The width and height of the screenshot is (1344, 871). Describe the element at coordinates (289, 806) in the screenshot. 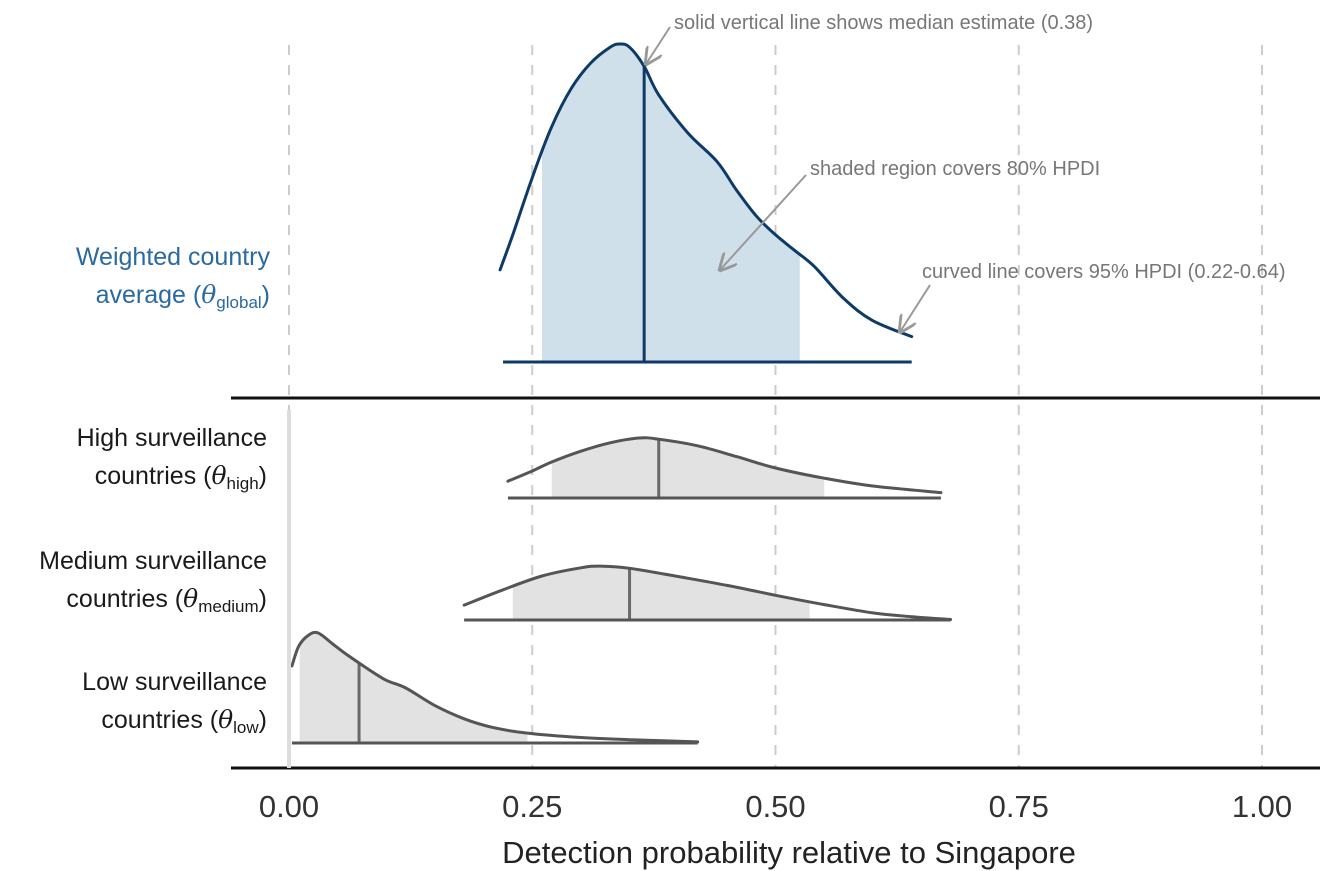

I see `x-tick-label: 0.00` at that location.